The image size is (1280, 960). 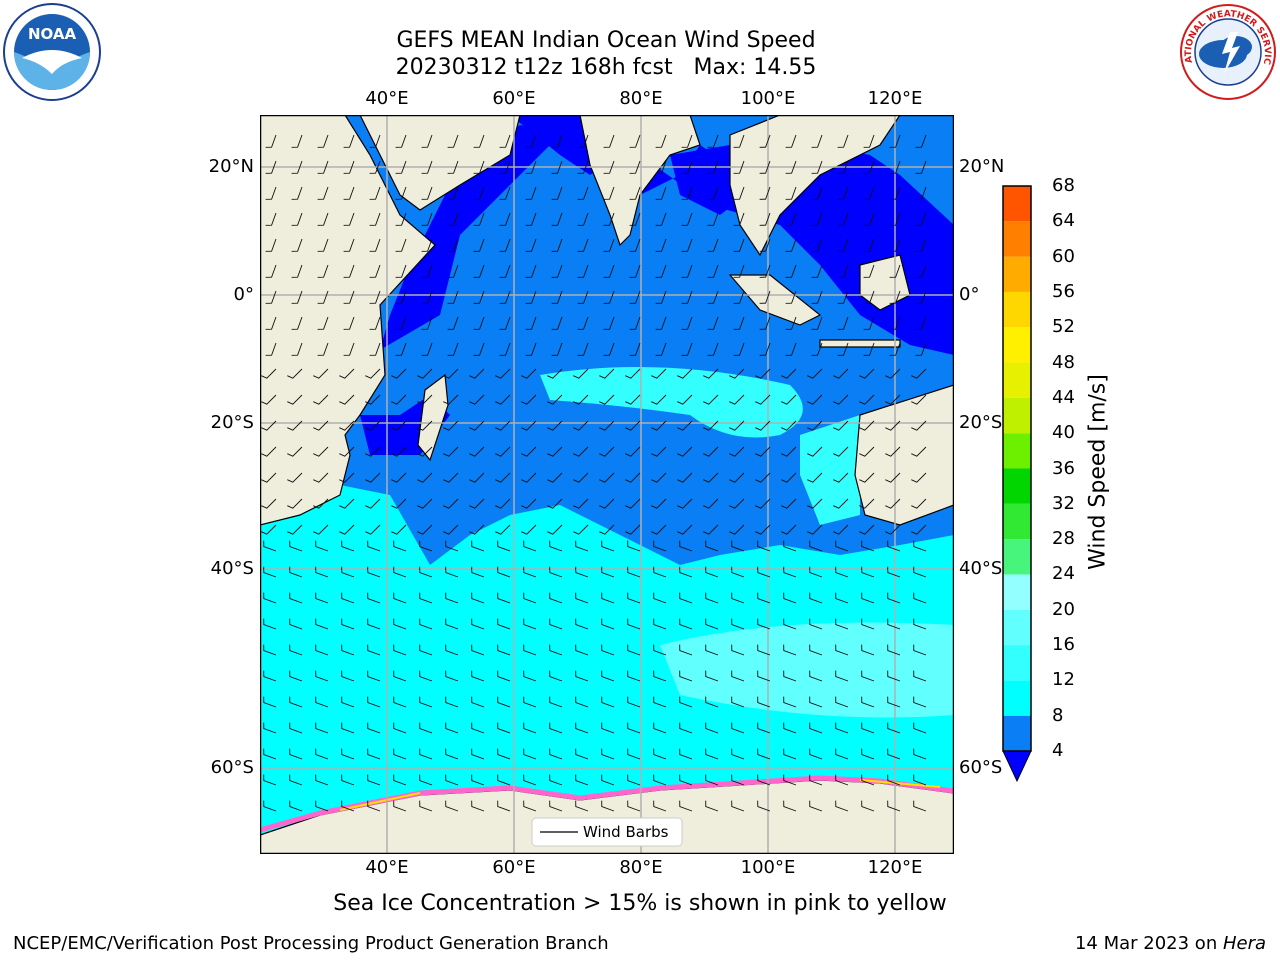 What do you see at coordinates (775, 300) in the screenshot?
I see `land-sumatra` at bounding box center [775, 300].